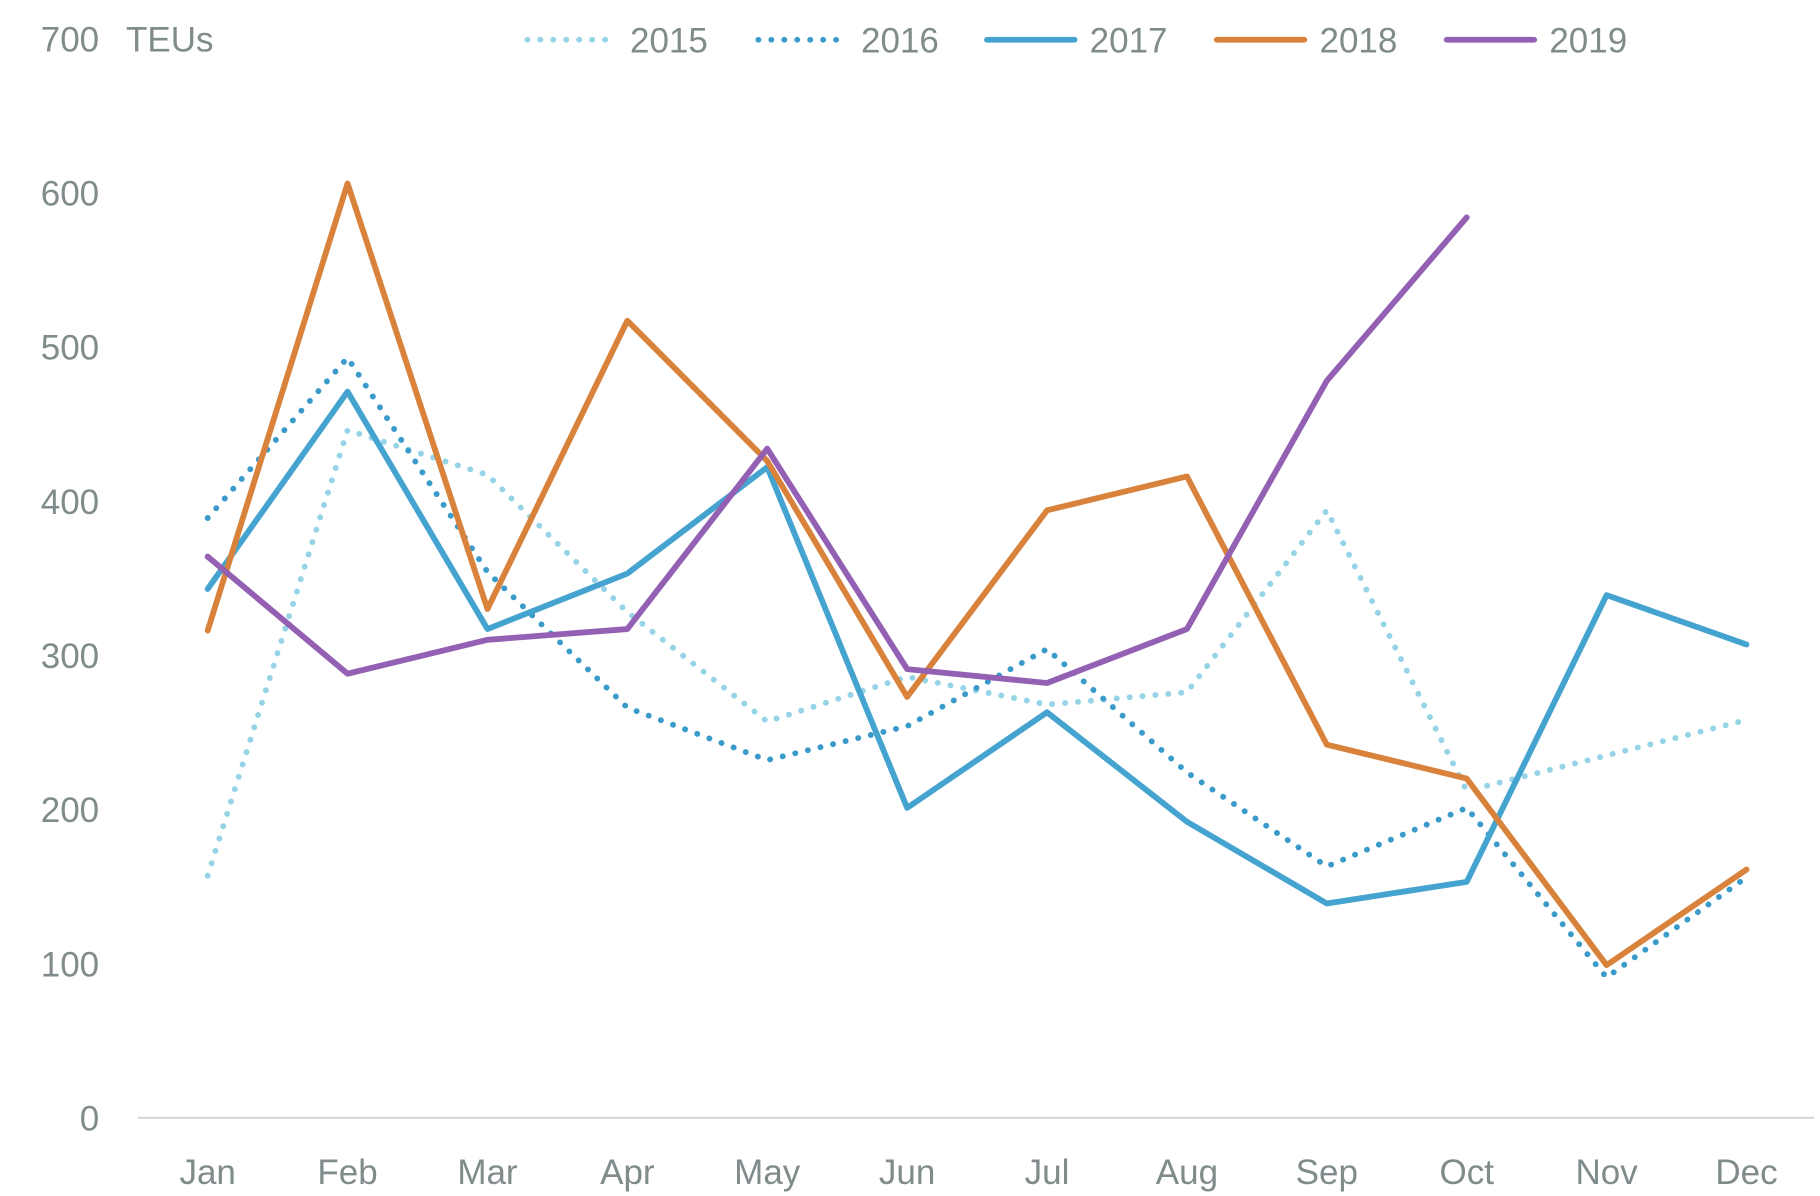 Image resolution: width=1820 pixels, height=1196 pixels. What do you see at coordinates (1535, 41) in the screenshot?
I see `legend-item-2019: 2019` at bounding box center [1535, 41].